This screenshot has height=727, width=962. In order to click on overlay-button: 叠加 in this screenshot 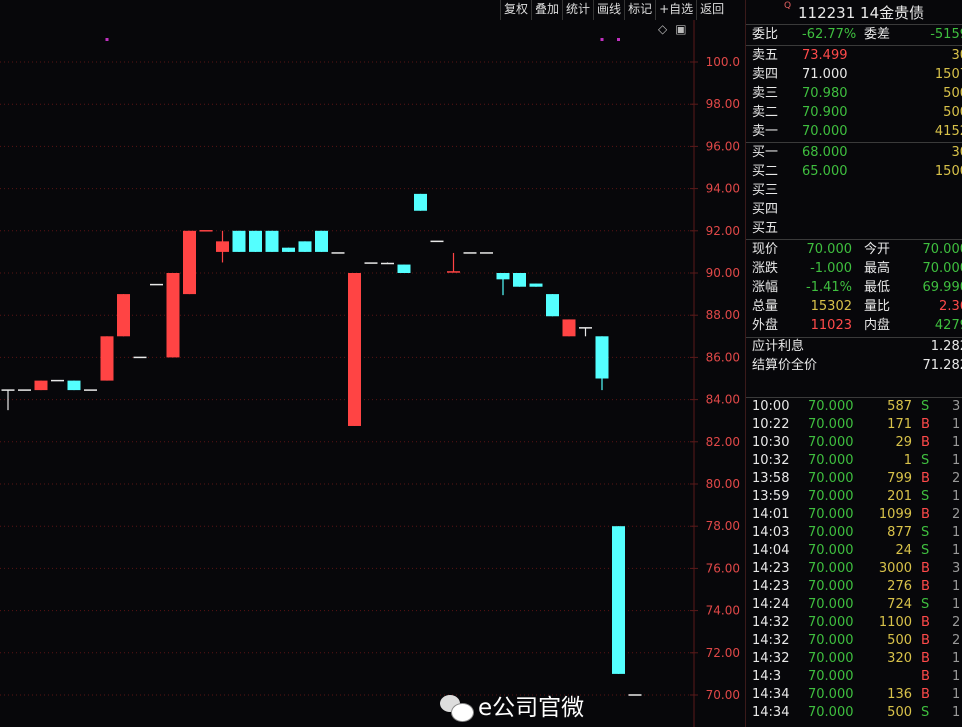, I will do `click(546, 10)`.